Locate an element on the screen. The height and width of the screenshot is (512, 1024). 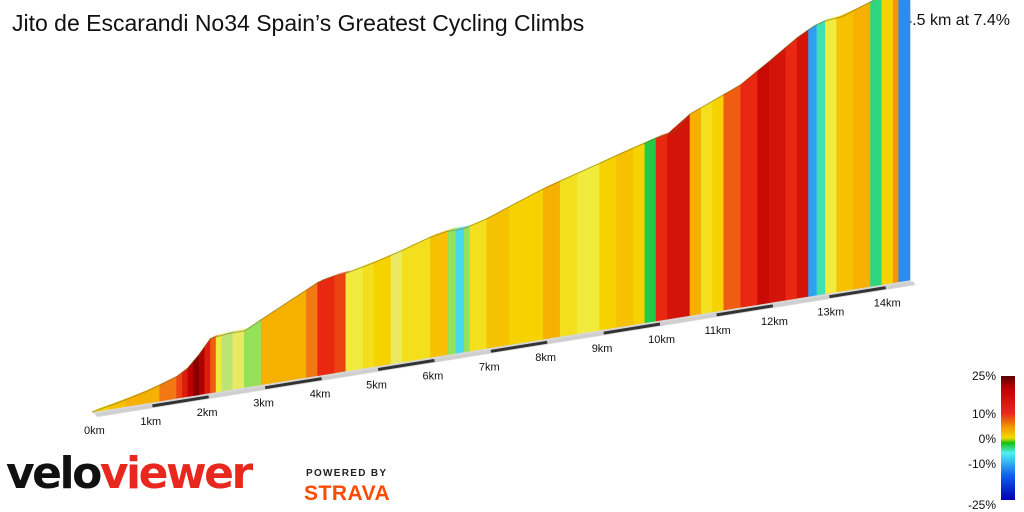
veloviewer-logo: veloviewer is located at coordinates (129, 474).